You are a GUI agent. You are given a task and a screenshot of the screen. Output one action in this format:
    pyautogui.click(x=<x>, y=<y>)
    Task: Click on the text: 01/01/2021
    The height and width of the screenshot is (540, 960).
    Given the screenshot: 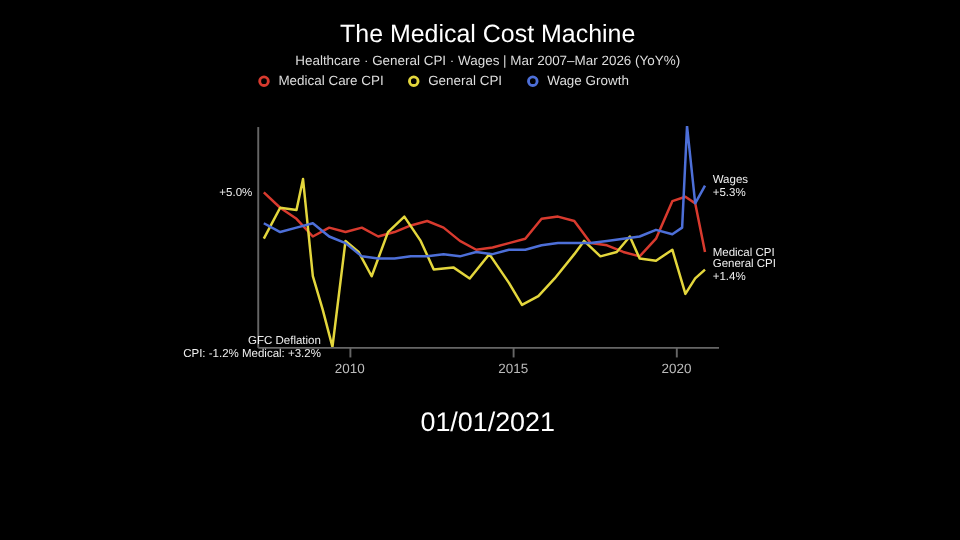 What is the action you would take?
    pyautogui.click(x=487, y=422)
    